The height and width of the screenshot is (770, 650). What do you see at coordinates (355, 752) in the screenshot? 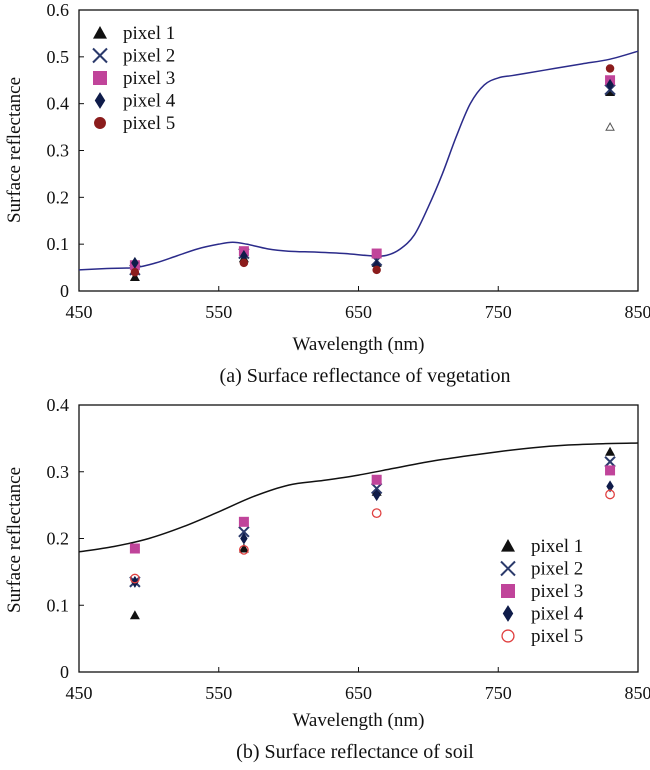
I see `panel-caption: (b) Surface reflectance of soil` at bounding box center [355, 752].